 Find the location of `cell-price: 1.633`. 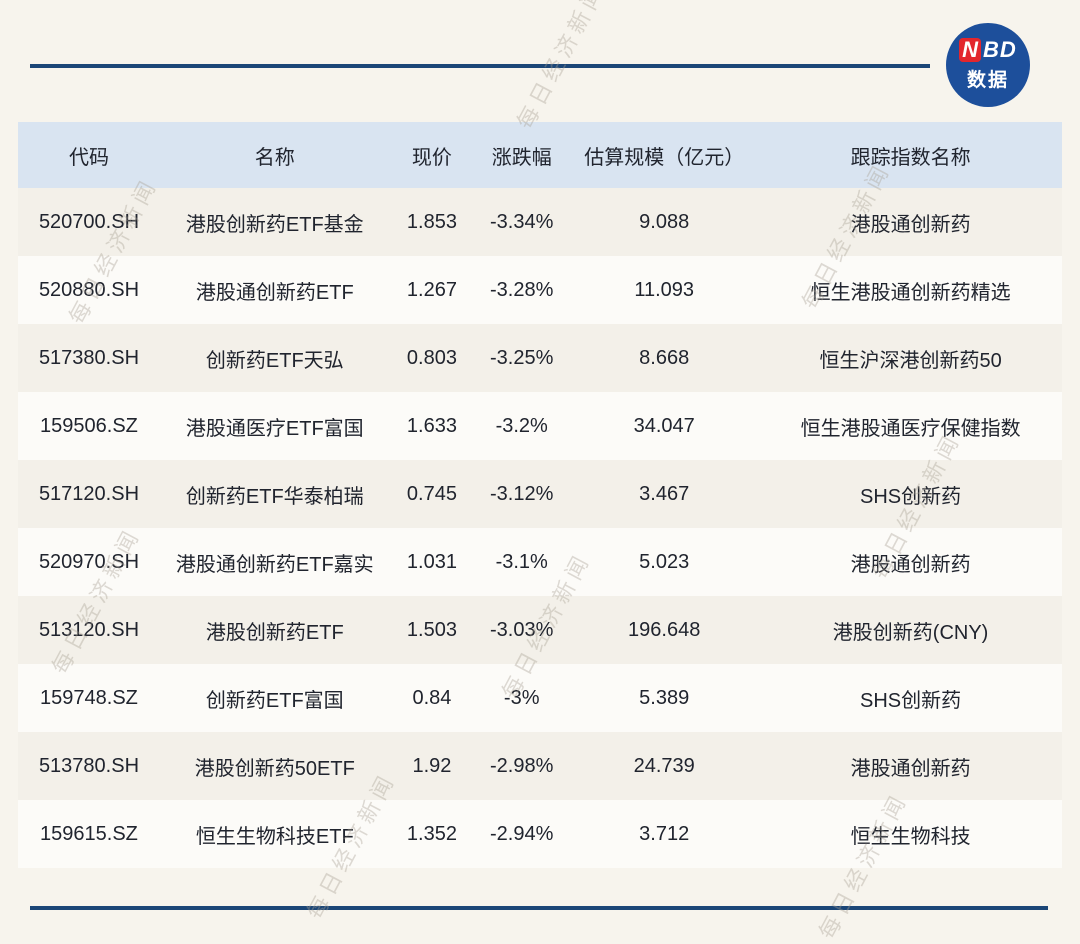

cell-price: 1.633 is located at coordinates (431, 425).